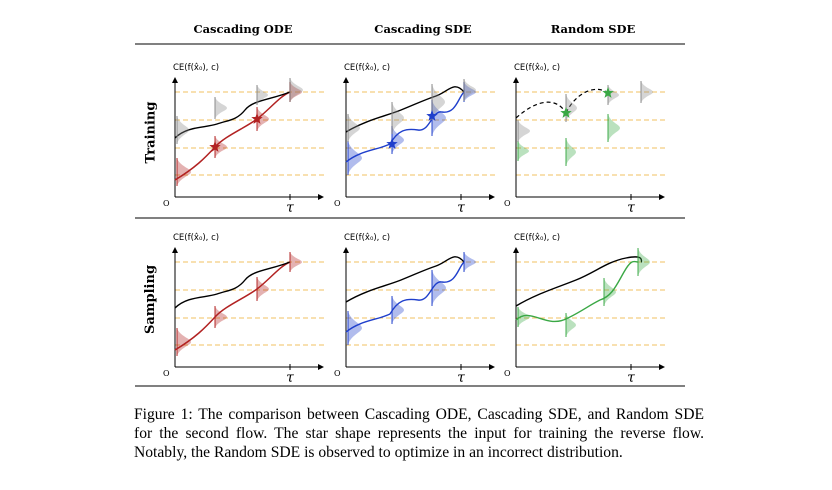  I want to click on panel-1-0-x-arrow, so click(492, 197).